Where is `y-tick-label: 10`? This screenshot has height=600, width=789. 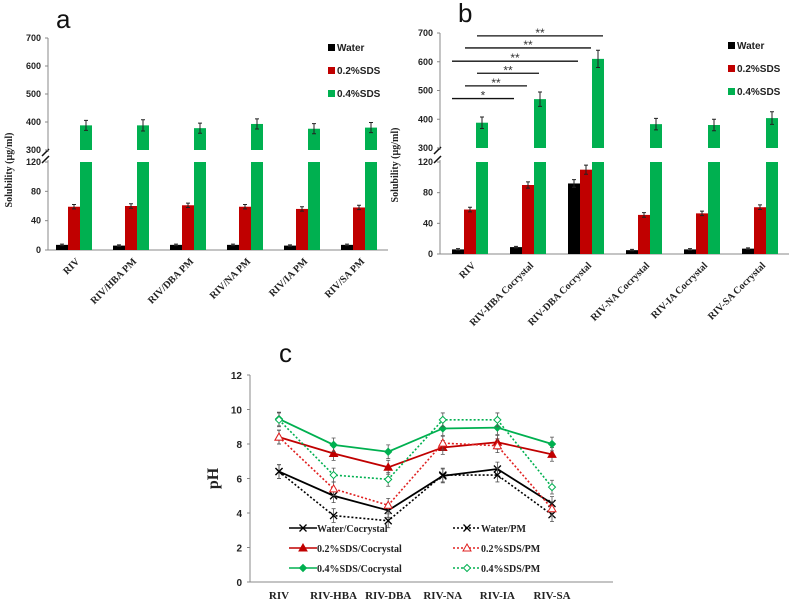 y-tick-label: 10 is located at coordinates (237, 411).